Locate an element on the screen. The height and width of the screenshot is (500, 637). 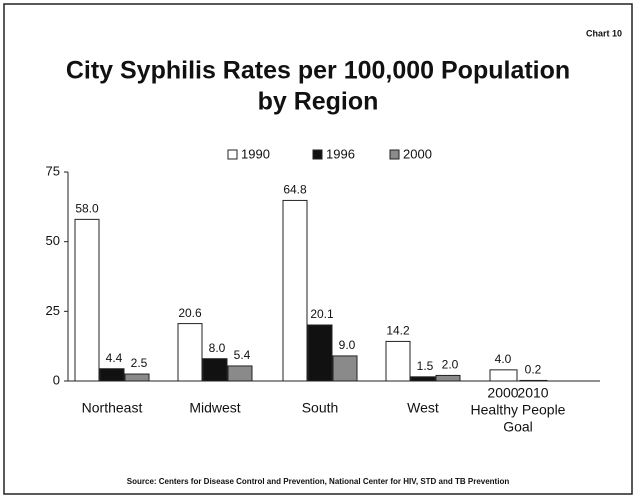
value-label: 20.1 is located at coordinates (322, 314).